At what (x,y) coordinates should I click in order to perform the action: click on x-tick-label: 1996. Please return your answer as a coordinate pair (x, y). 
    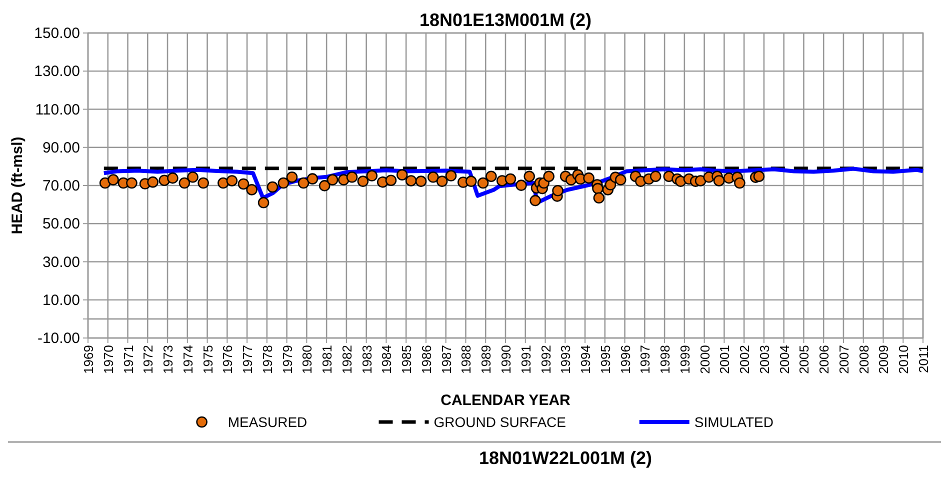
    Looking at the image, I should click on (625, 359).